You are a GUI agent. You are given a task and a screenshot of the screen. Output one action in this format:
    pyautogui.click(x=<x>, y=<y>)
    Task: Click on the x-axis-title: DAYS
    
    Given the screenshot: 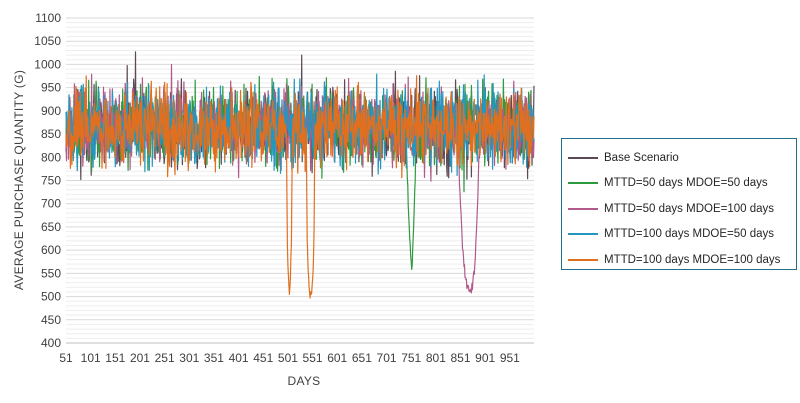 What is the action you would take?
    pyautogui.click(x=304, y=381)
    